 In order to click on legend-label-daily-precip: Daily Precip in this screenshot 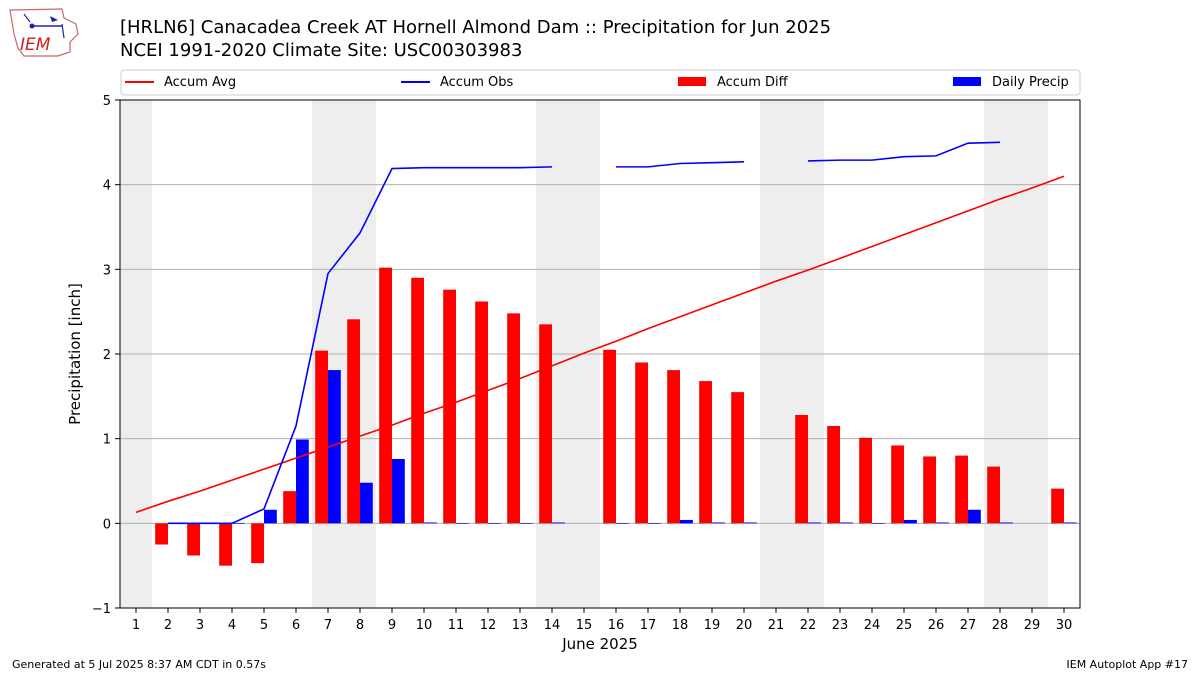, I will do `click(1030, 82)`.